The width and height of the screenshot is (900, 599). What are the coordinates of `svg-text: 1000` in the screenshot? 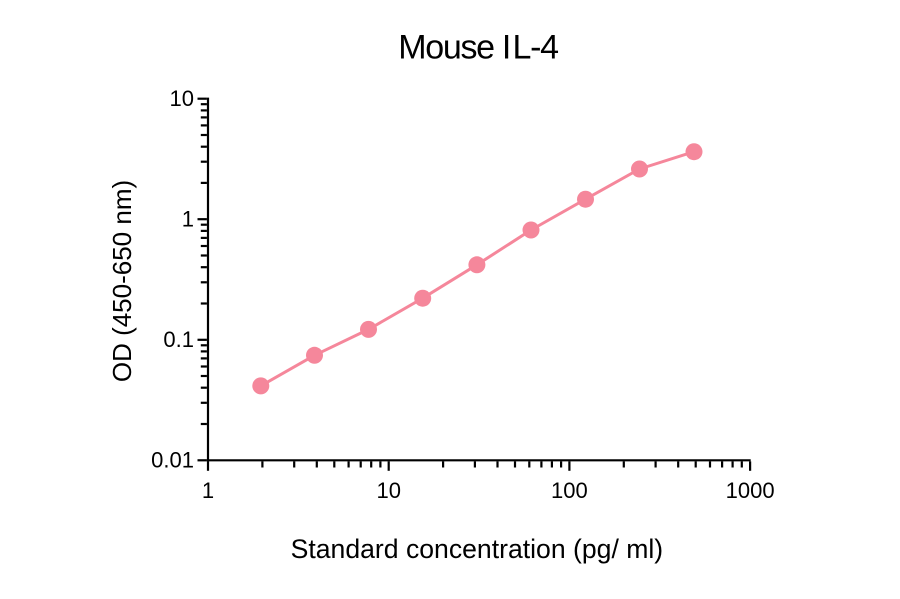 It's located at (750, 490).